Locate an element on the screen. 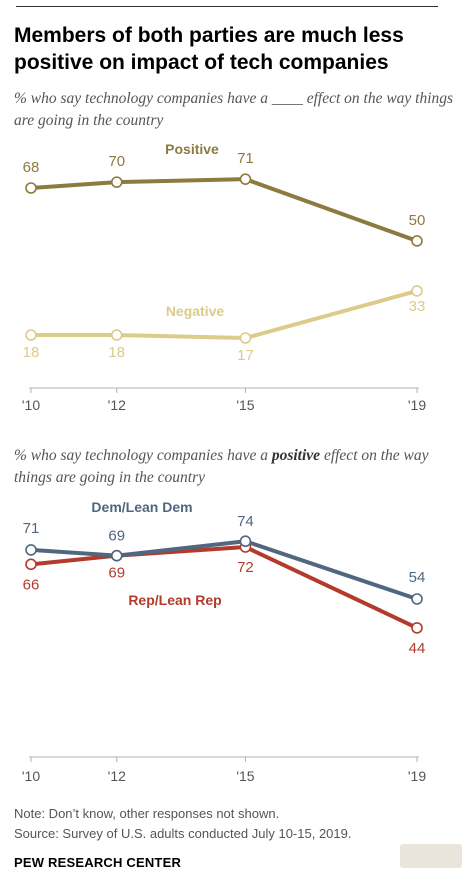 This screenshot has height=874, width=472. chart2-subtitle-bold: positive is located at coordinates (296, 455).